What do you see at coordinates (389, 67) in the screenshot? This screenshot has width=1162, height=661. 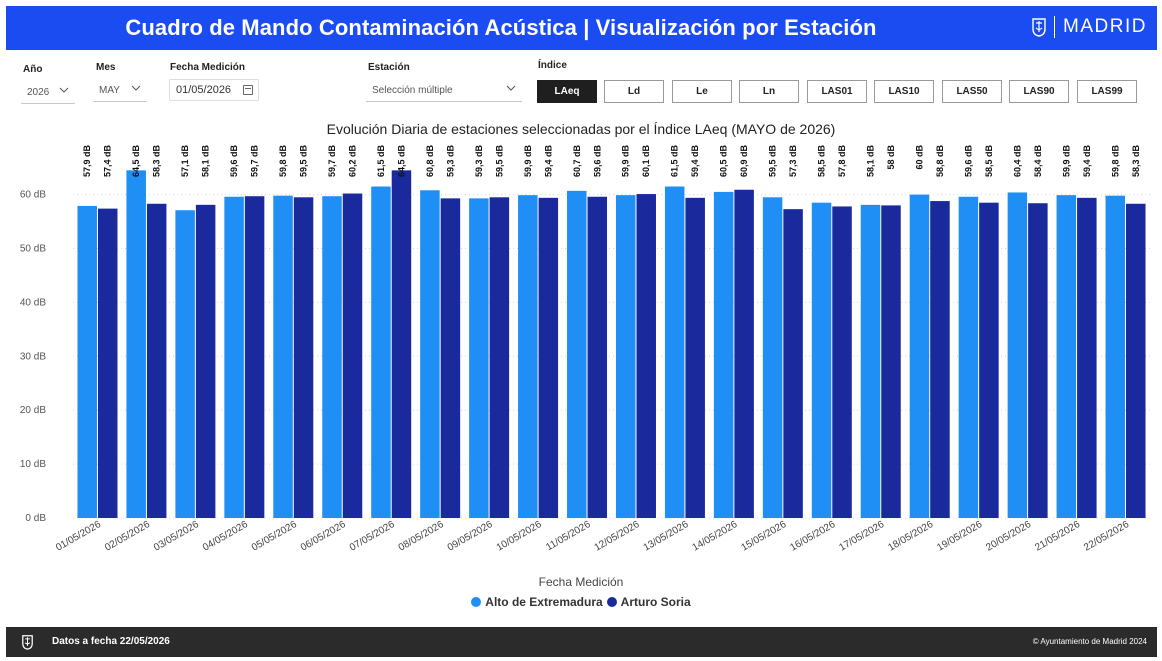 I see `station-label: Estación` at bounding box center [389, 67].